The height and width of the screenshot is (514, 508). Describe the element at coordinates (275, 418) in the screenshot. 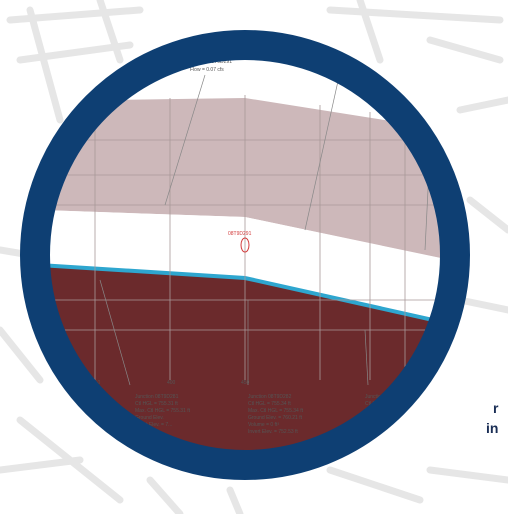

I see `svg-text: Ground Elev. = 760.21 ft` at that location.